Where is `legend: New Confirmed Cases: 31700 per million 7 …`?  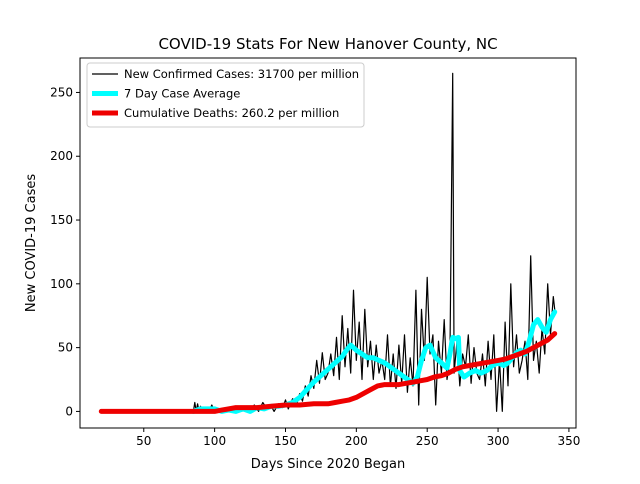
legend: New Confirmed Cases: 31700 per million 7 … is located at coordinates (225, 95).